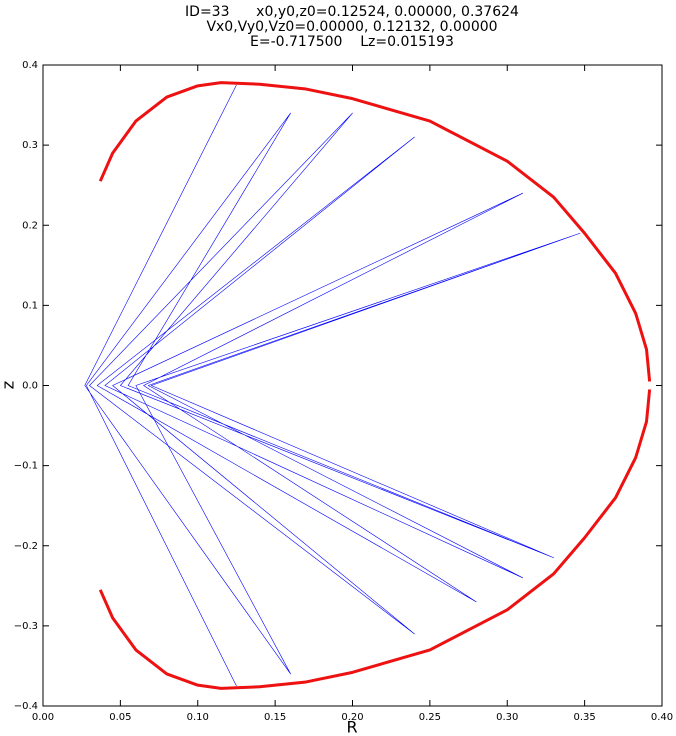 The height and width of the screenshot is (736, 676). I want to click on x-tick-label: 0.15, so click(275, 717).